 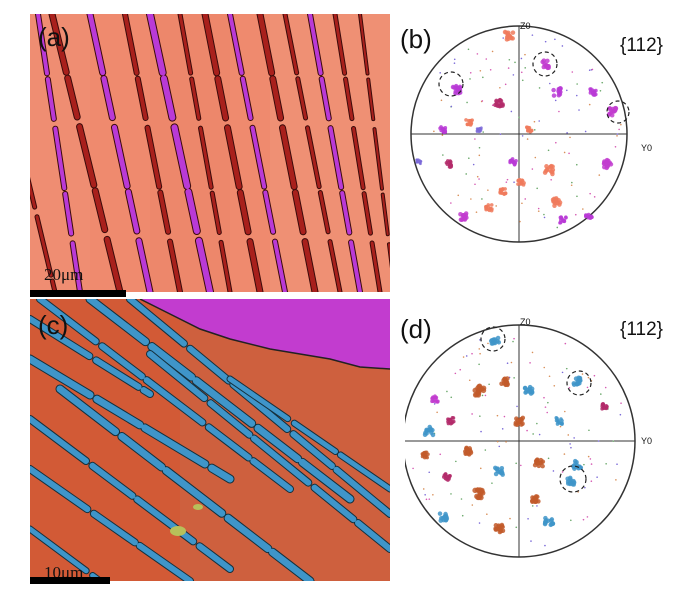 I want to click on panel-label-c: (c), so click(x=53, y=325).